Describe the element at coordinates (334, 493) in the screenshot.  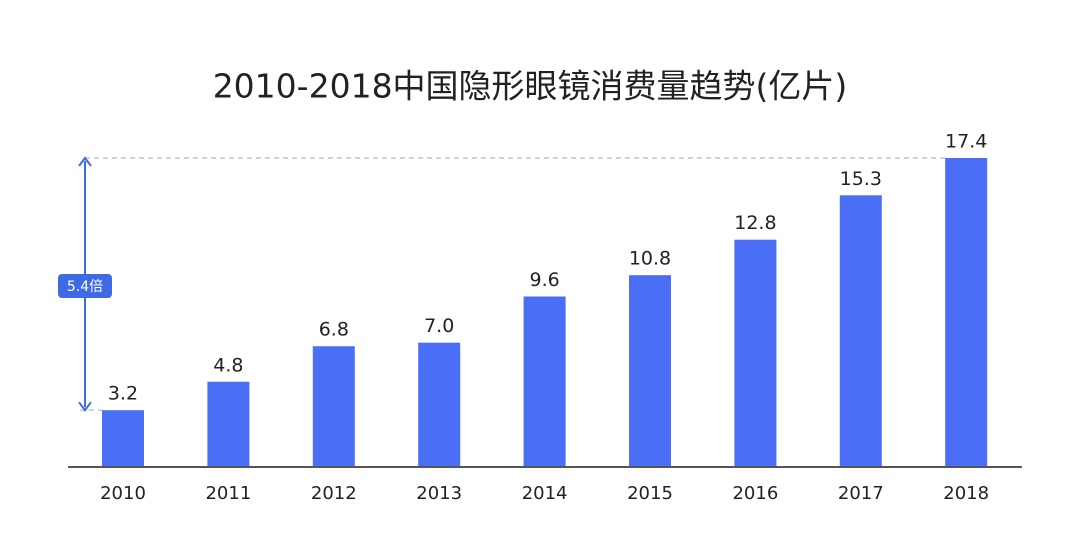
I see `x-tick-label: 2012` at that location.